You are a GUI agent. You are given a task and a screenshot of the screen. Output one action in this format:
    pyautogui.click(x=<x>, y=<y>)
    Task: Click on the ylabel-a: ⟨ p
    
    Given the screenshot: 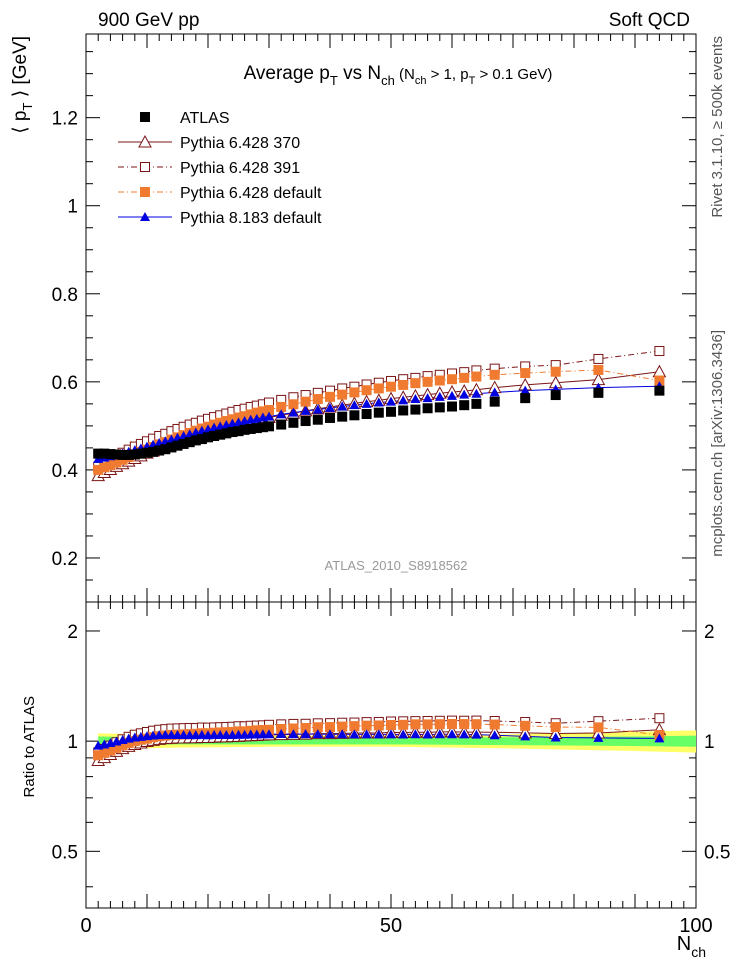 What is the action you would take?
    pyautogui.click(x=20, y=122)
    